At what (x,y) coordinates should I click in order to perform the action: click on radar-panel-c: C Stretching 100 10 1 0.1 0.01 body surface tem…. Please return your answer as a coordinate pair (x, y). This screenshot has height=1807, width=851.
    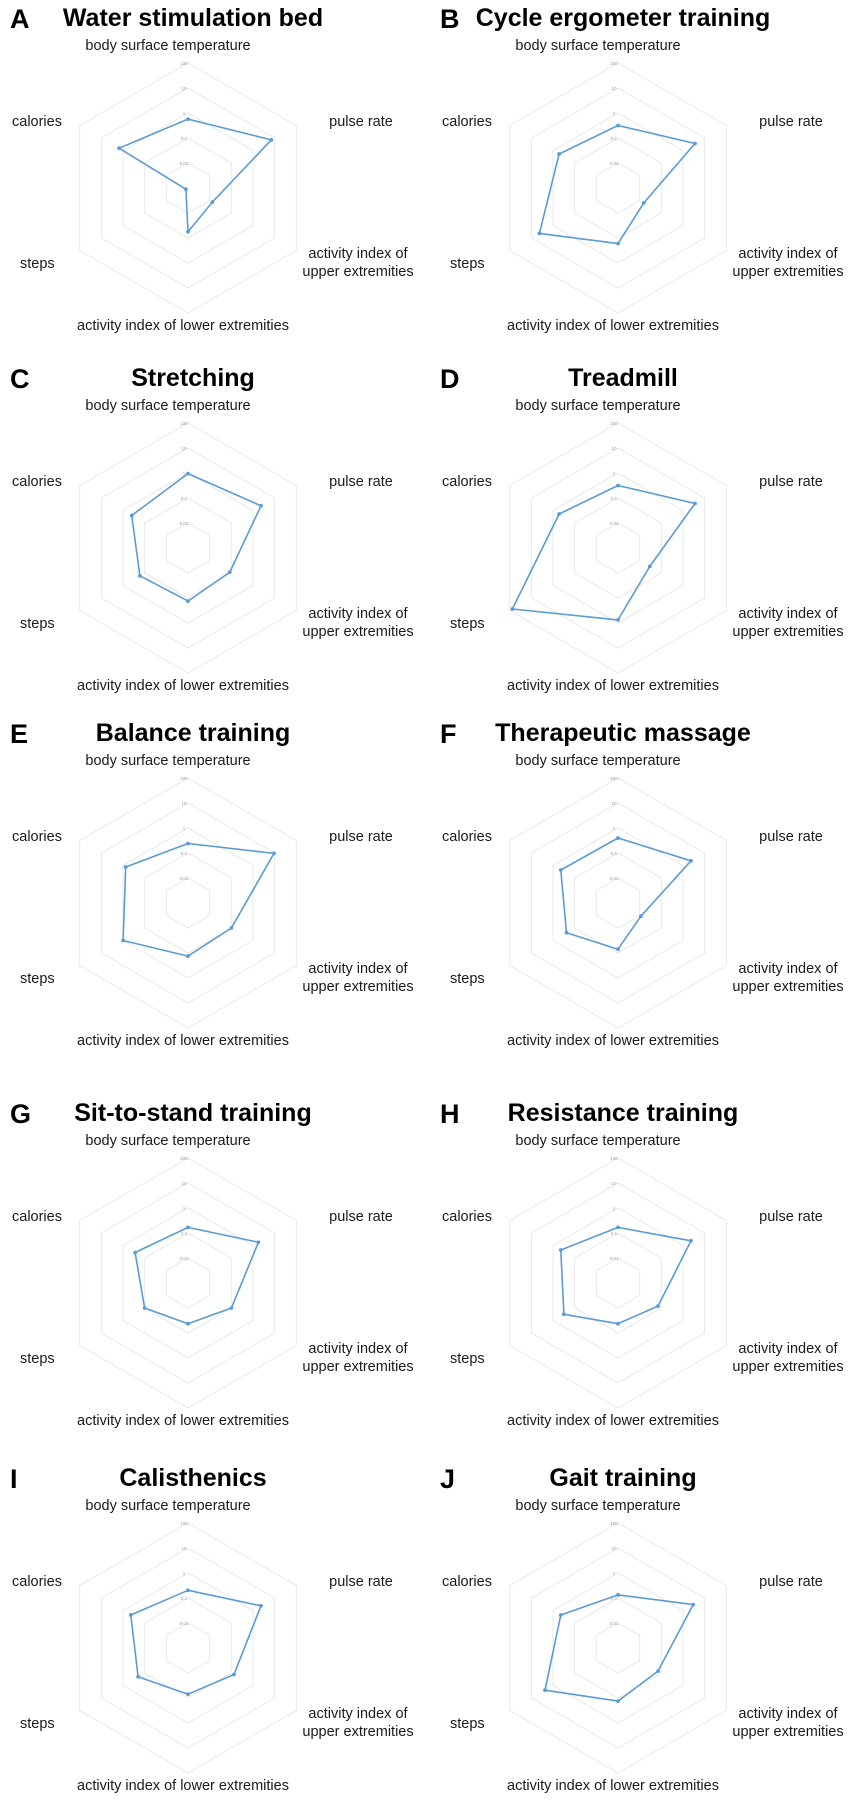
    Looking at the image, I should click on (212, 529).